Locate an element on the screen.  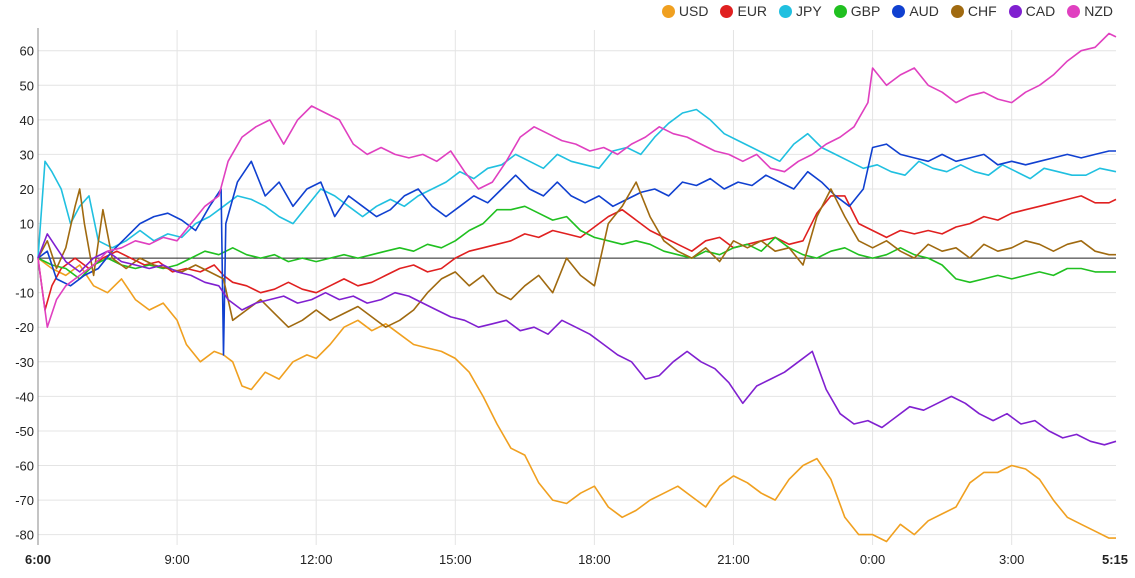
y-tick-label: -50 is located at coordinates (24, 431).